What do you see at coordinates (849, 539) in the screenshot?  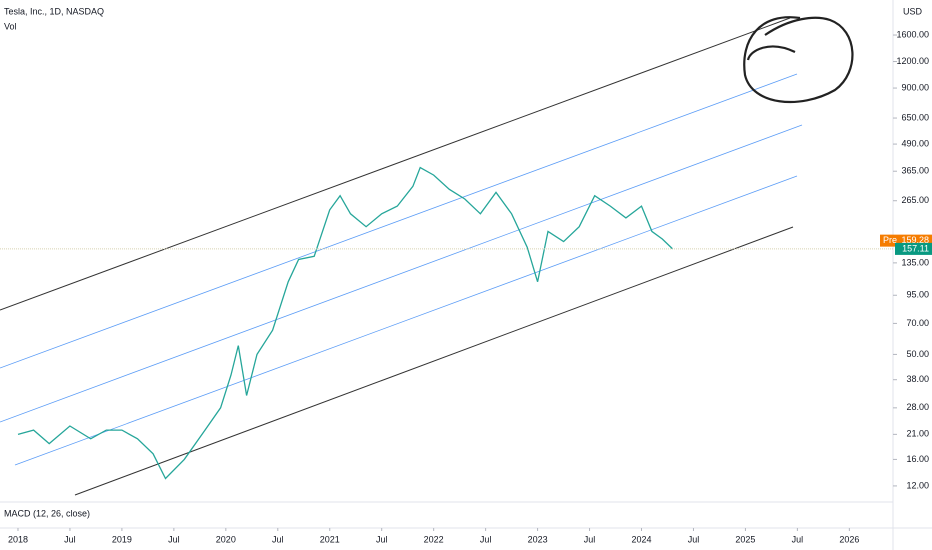 I see `x-tick-label: 2026` at bounding box center [849, 539].